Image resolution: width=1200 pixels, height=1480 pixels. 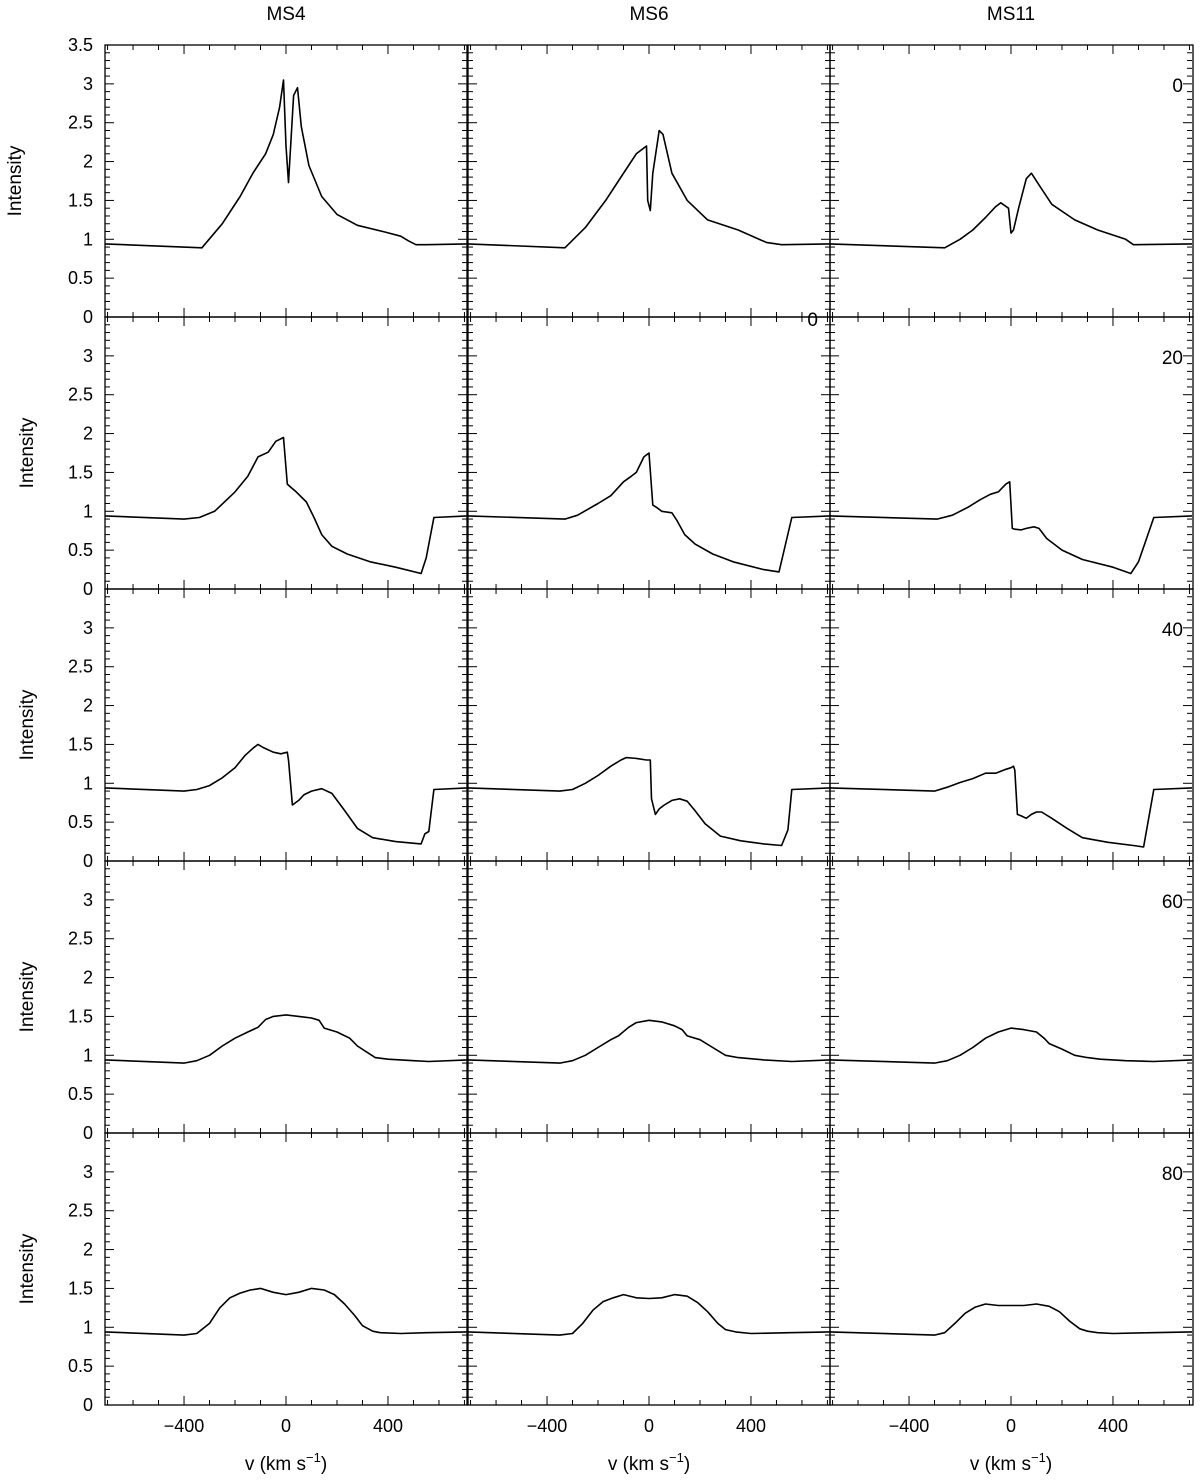 What do you see at coordinates (1172, 902) in the screenshot?
I see `row-label: 60` at bounding box center [1172, 902].